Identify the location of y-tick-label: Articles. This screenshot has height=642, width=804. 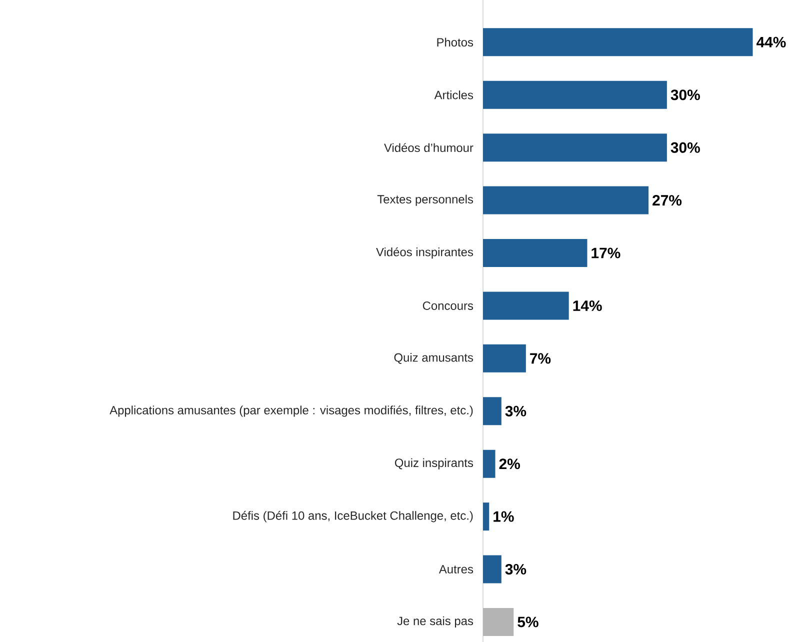
(454, 95).